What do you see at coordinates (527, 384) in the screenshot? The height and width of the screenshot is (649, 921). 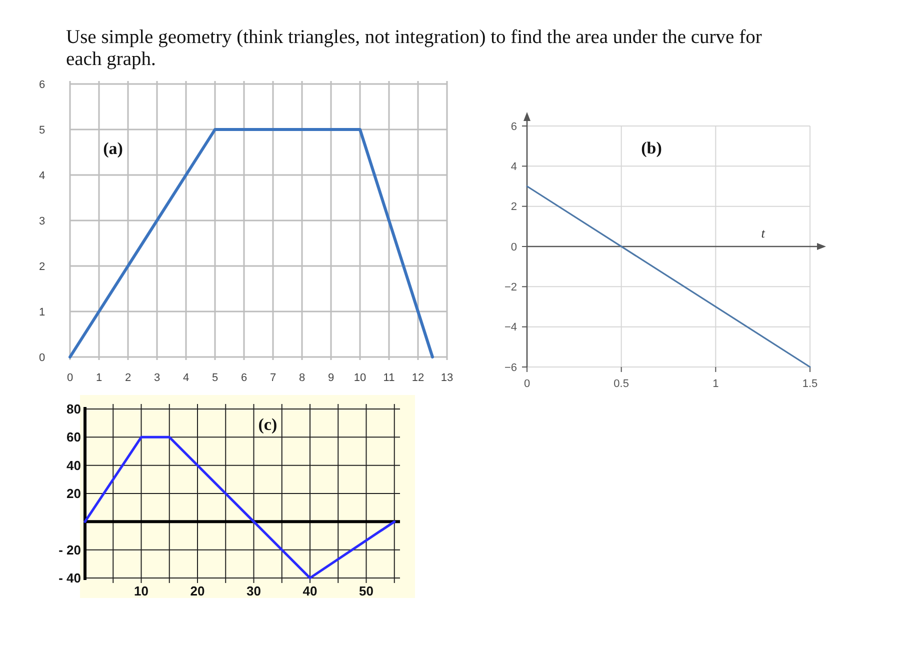 I see `x-tick-label: 0` at bounding box center [527, 384].